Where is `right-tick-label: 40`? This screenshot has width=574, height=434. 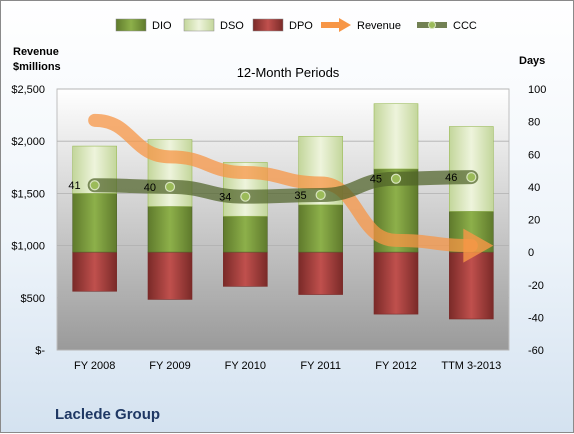 right-tick-label: 40 is located at coordinates (534, 188).